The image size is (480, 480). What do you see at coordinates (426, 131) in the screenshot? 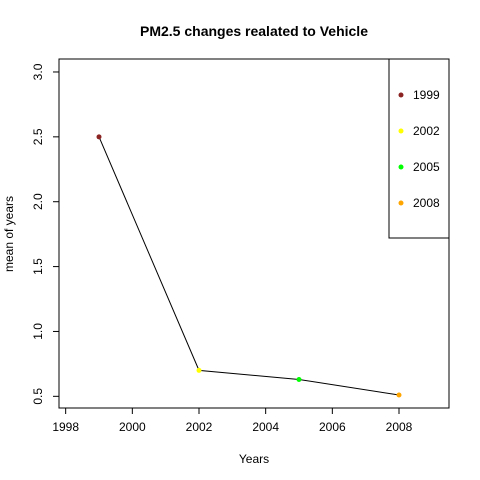
I see `legend-label: 2002` at bounding box center [426, 131].